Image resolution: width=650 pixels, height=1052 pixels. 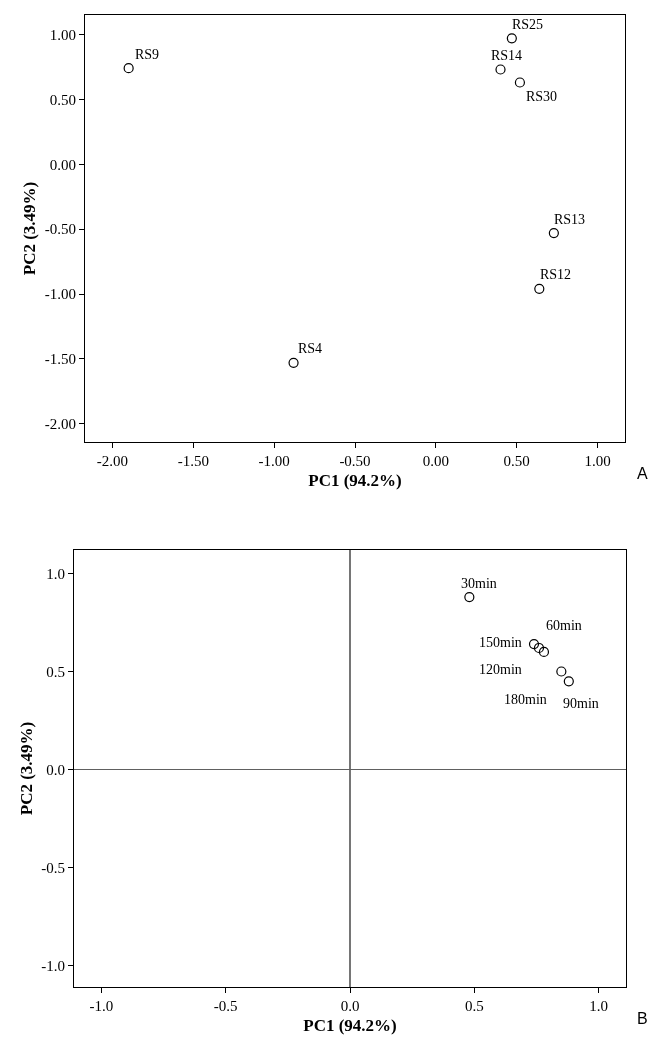 What do you see at coordinates (350, 1006) in the screenshot?
I see `x-tick-label: 0.0` at bounding box center [350, 1006].